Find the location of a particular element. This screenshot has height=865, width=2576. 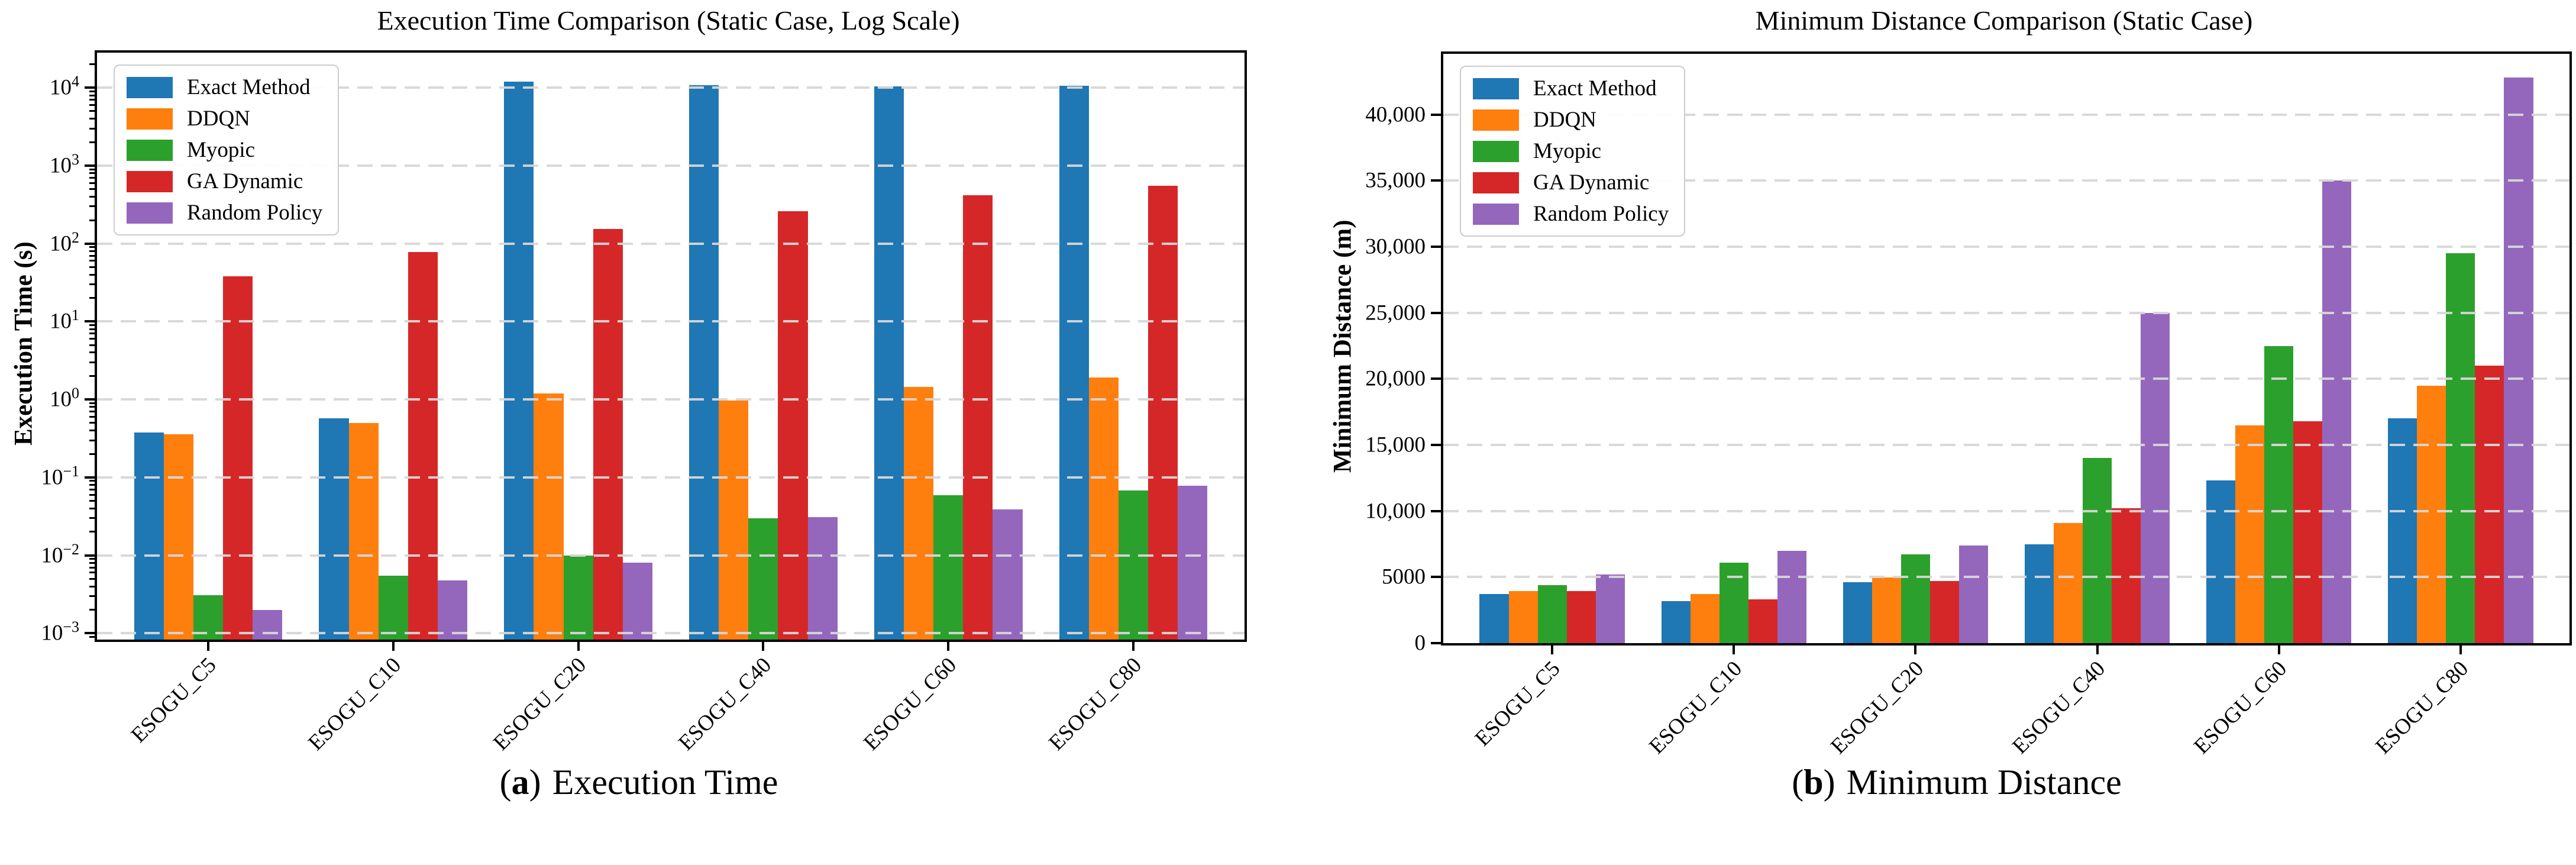

bar-ddqn-esogu-c10 is located at coordinates (1705, 618).